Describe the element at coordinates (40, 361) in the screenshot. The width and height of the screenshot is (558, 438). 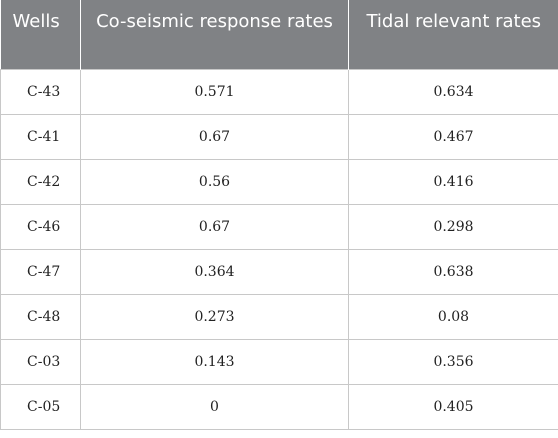
I see `well-cell: C-03` at that location.